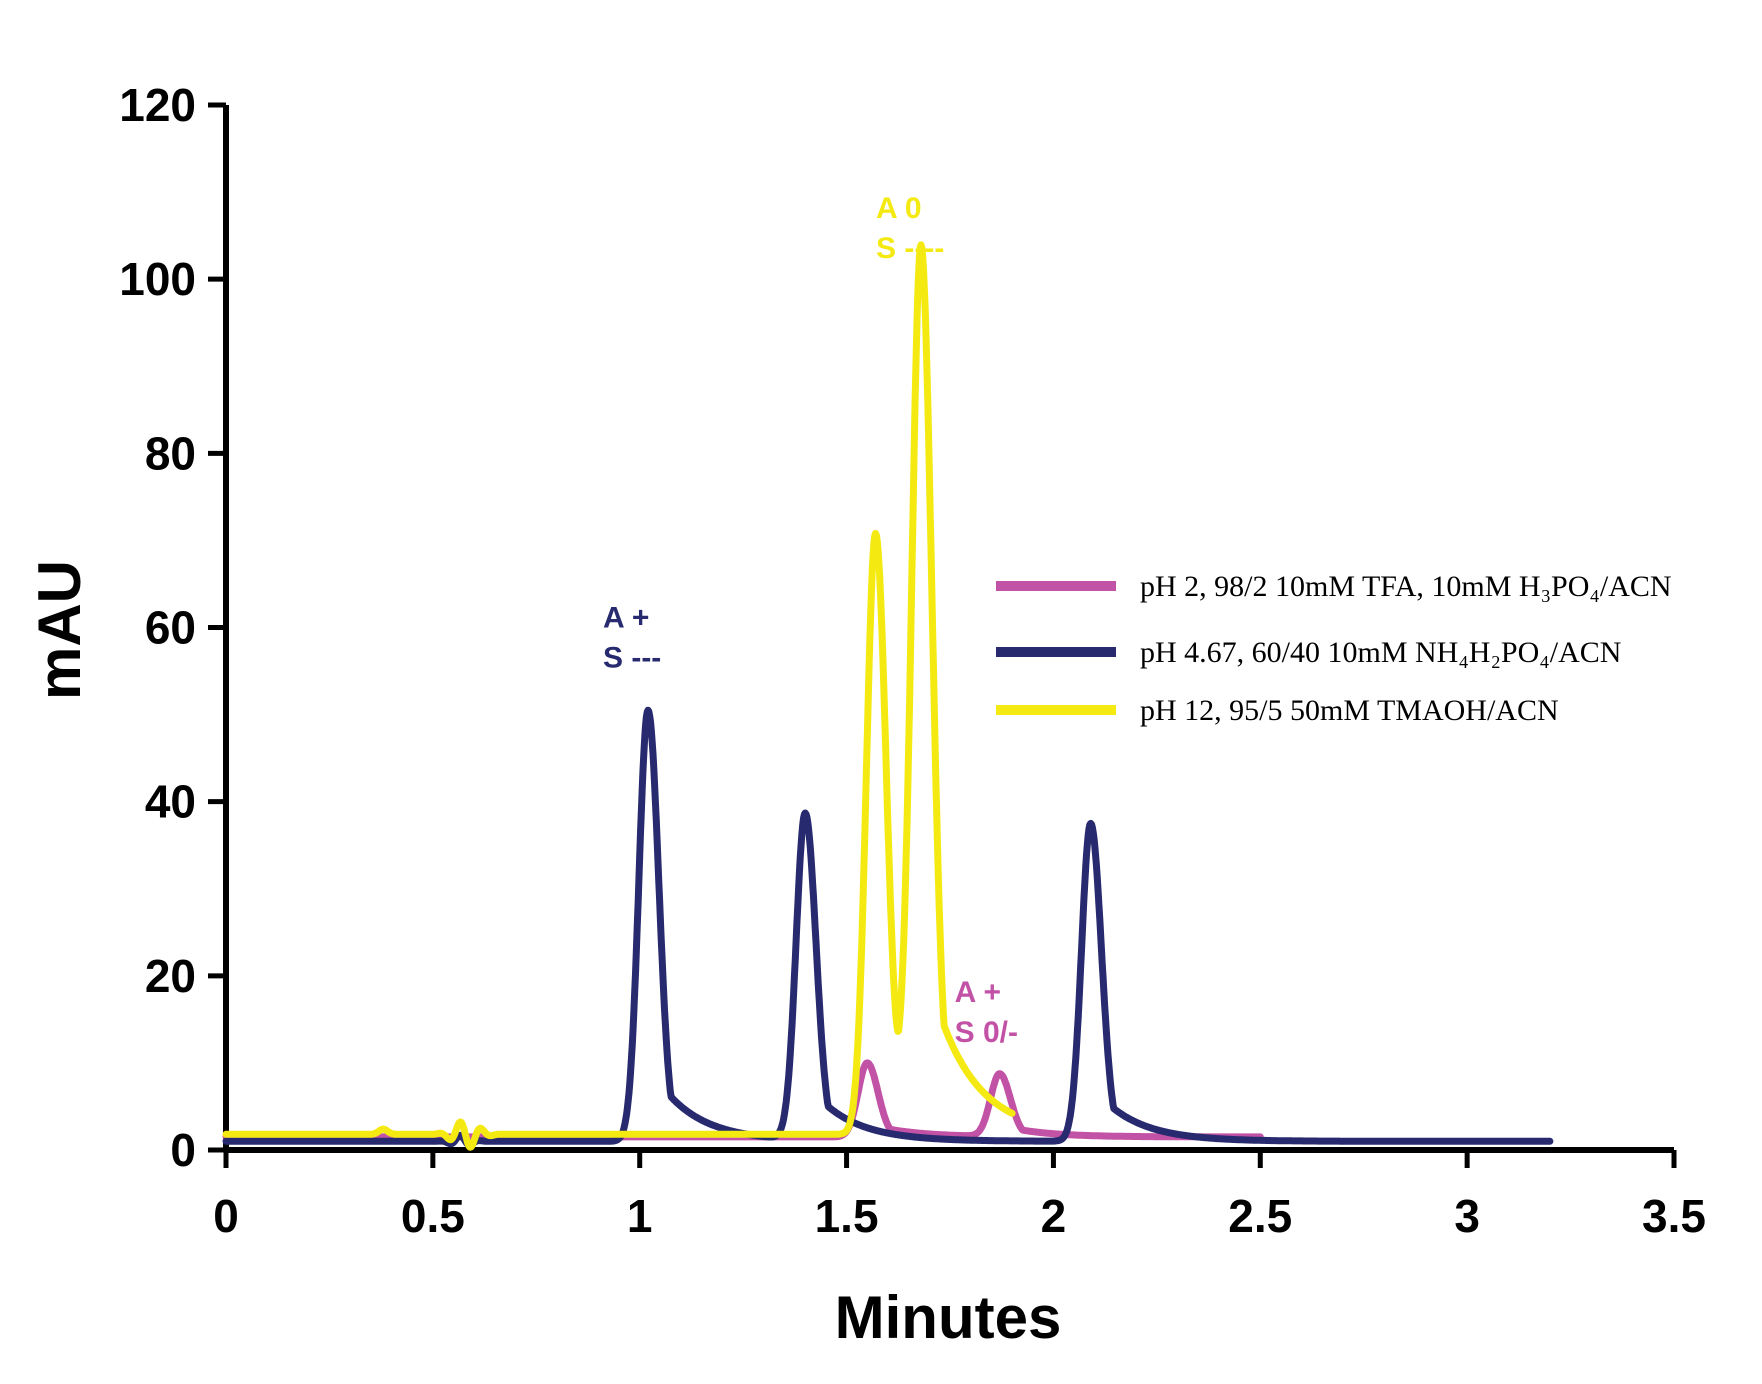 The image size is (1762, 1384). What do you see at coordinates (183, 1150) in the screenshot?
I see `y-tick-label: 0` at bounding box center [183, 1150].